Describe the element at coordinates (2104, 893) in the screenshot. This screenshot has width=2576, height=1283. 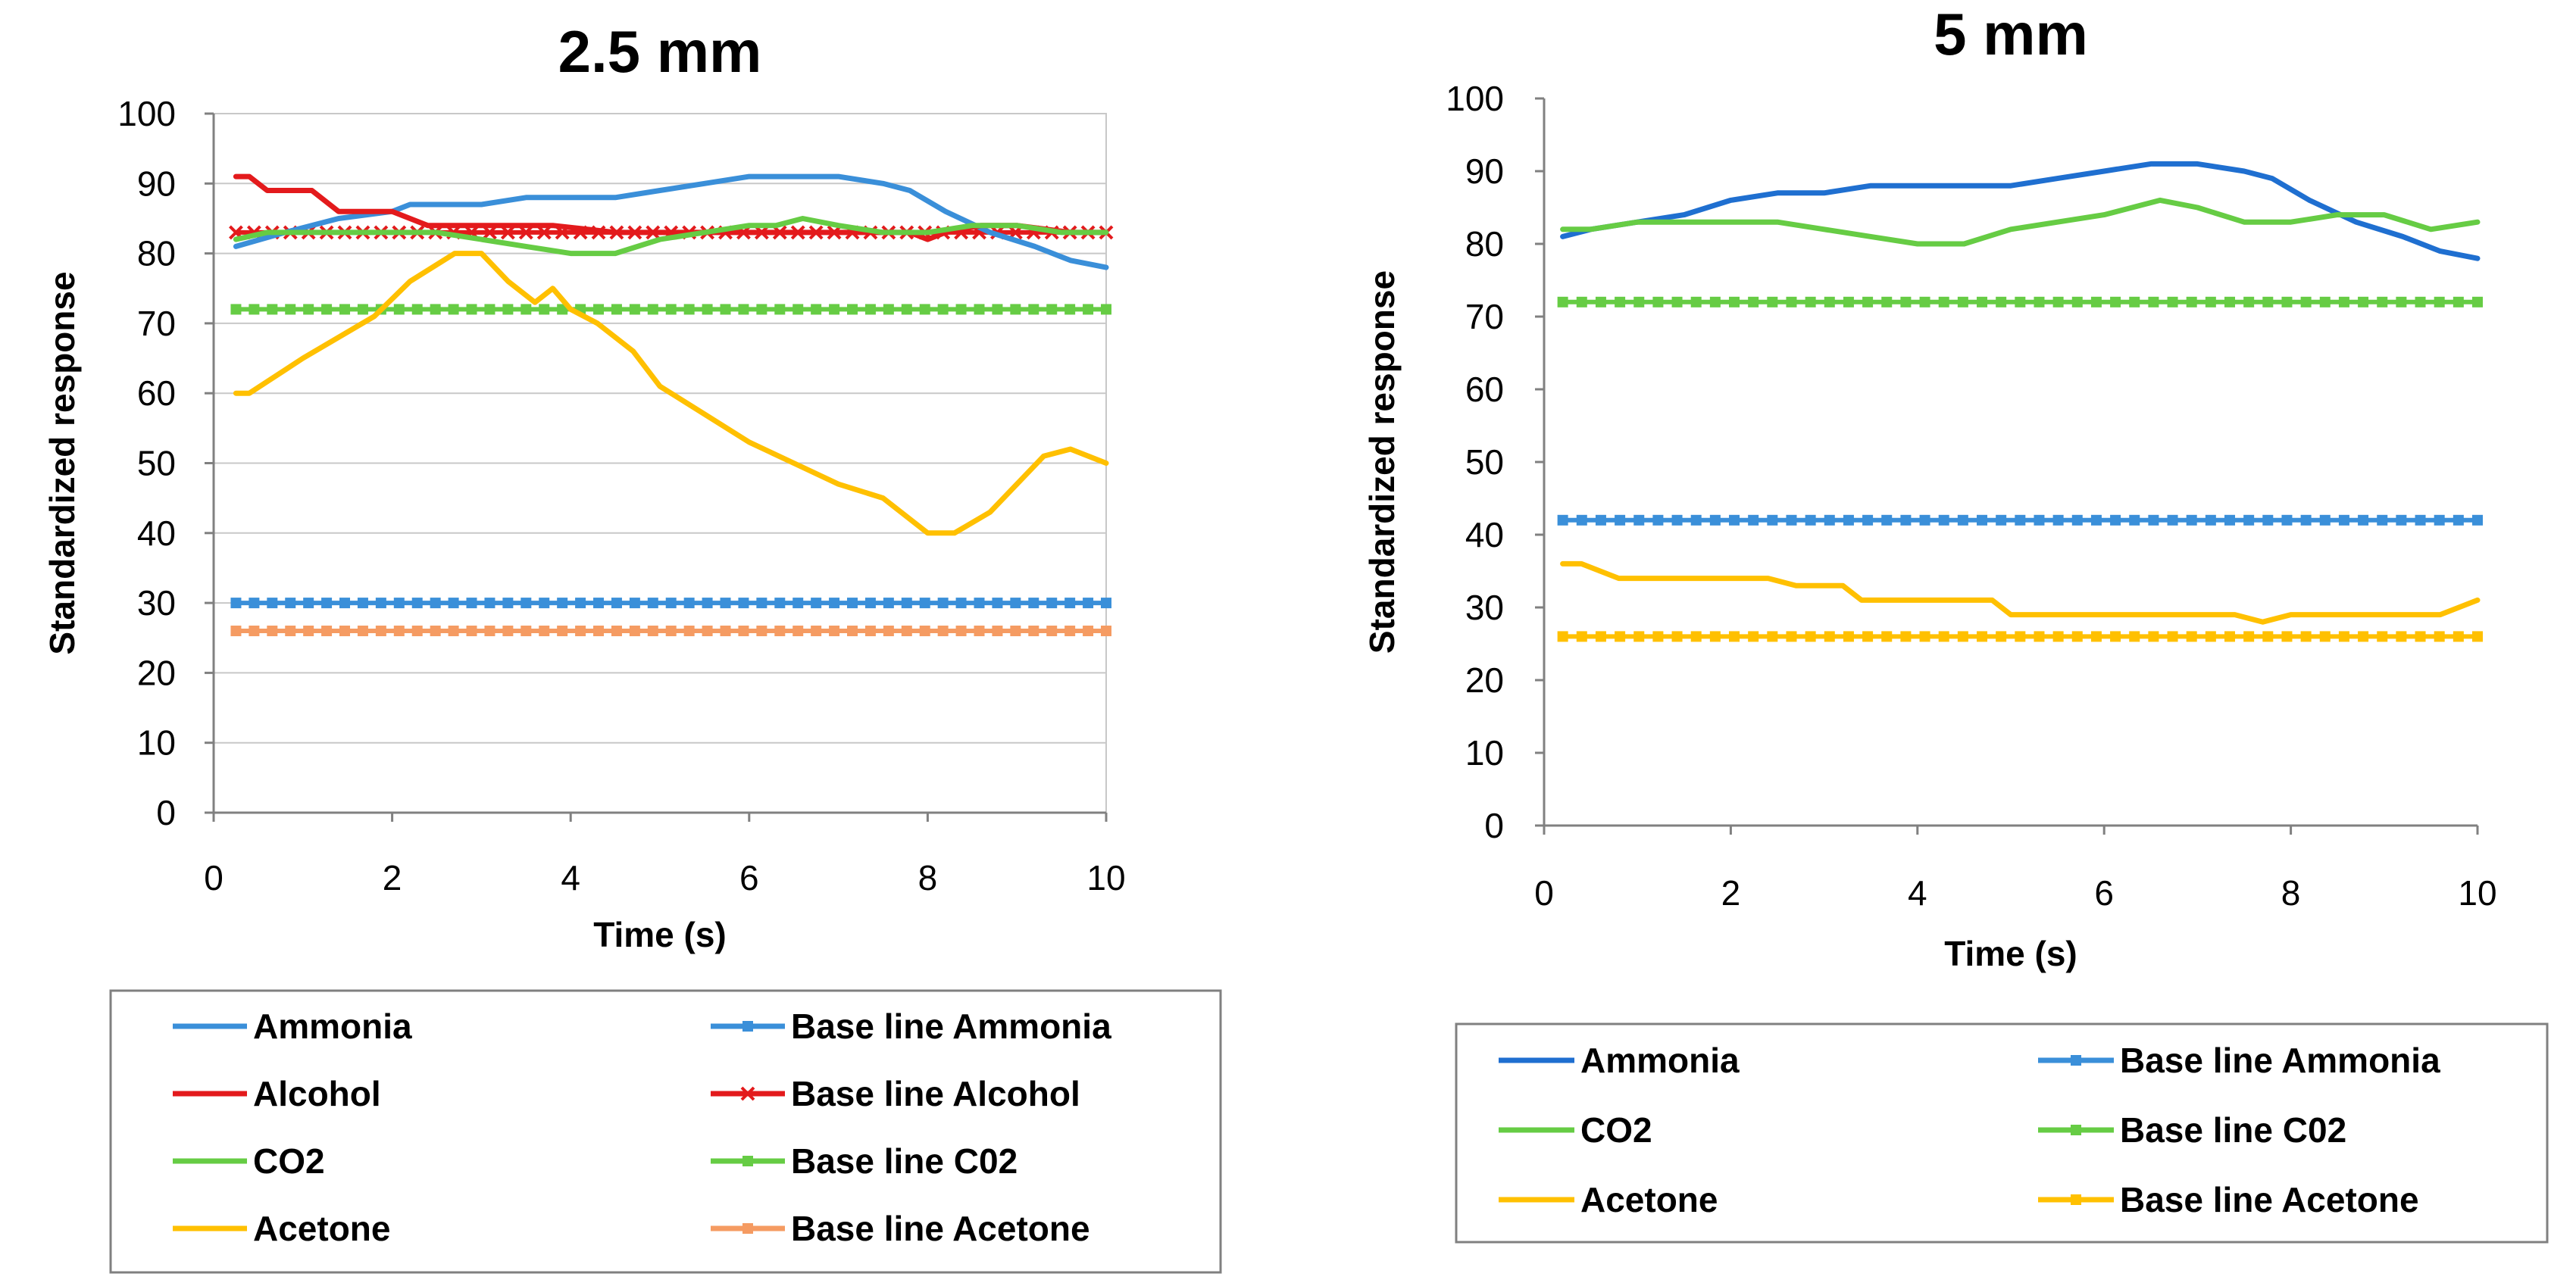
I see `x-tick-label: 6` at that location.